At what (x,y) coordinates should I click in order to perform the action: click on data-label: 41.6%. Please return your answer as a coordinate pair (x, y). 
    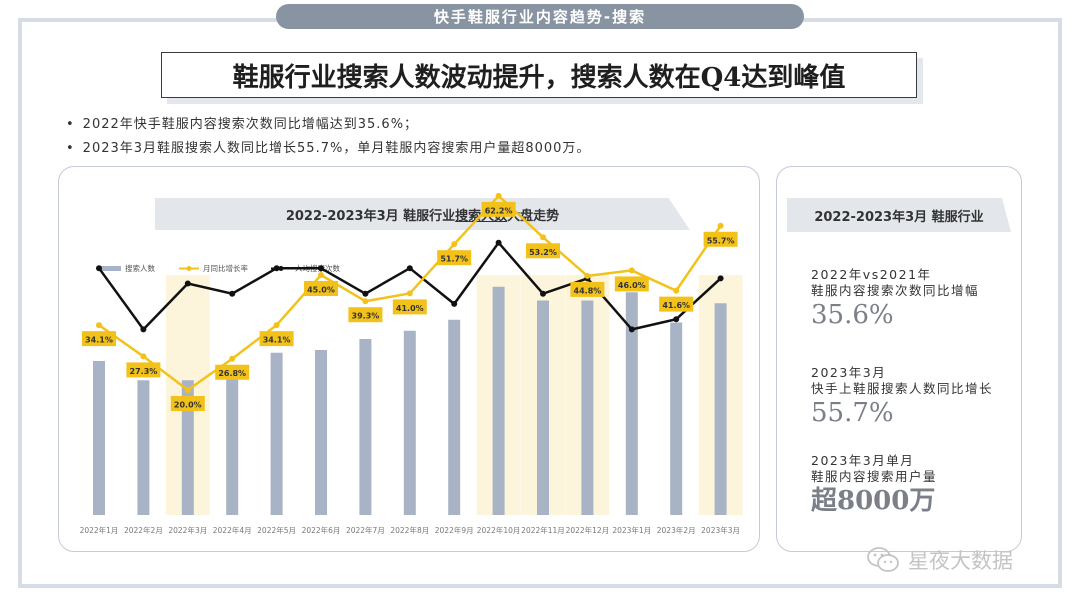
    Looking at the image, I should click on (676, 305).